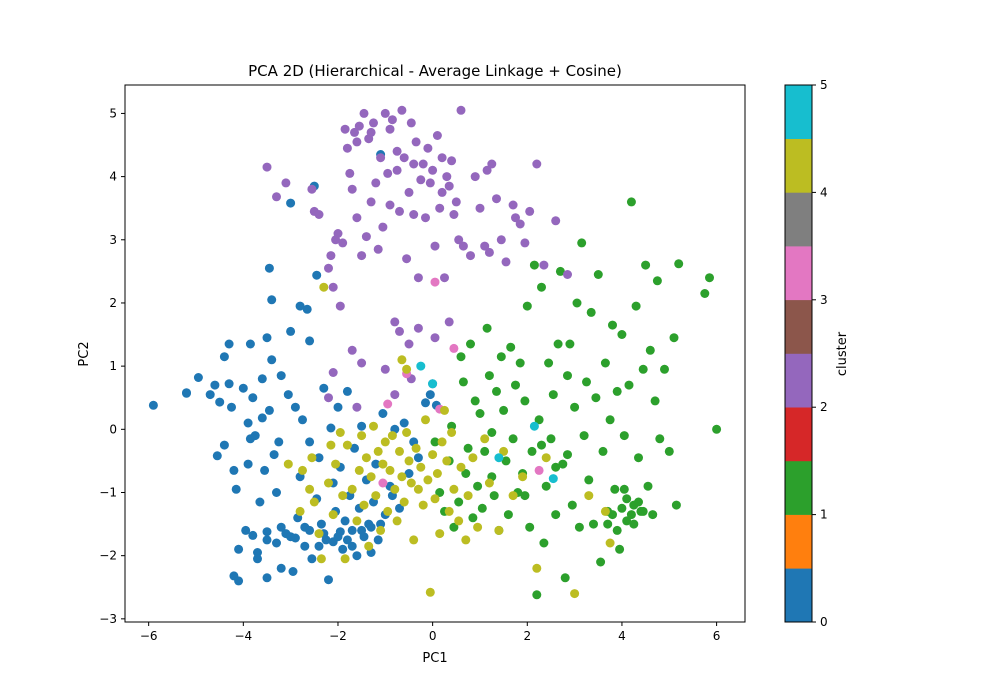 This screenshot has width=1000, height=700. Describe the element at coordinates (824, 85) in the screenshot. I see `colorbar-tick-label: 5` at that location.